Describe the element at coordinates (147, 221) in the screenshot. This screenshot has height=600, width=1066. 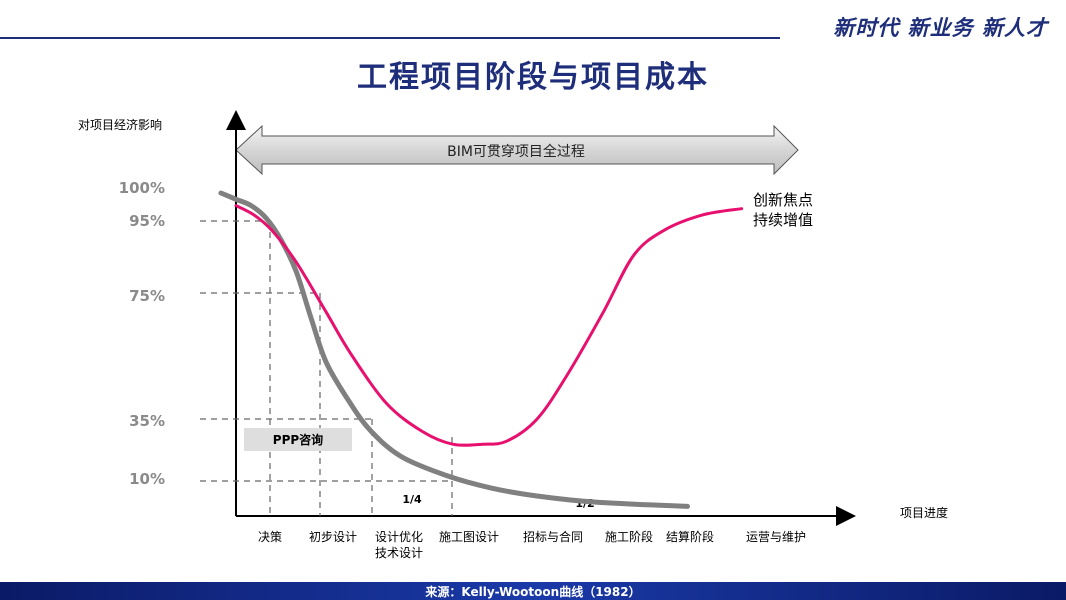
I see `y-tick-label: 95%` at that location.